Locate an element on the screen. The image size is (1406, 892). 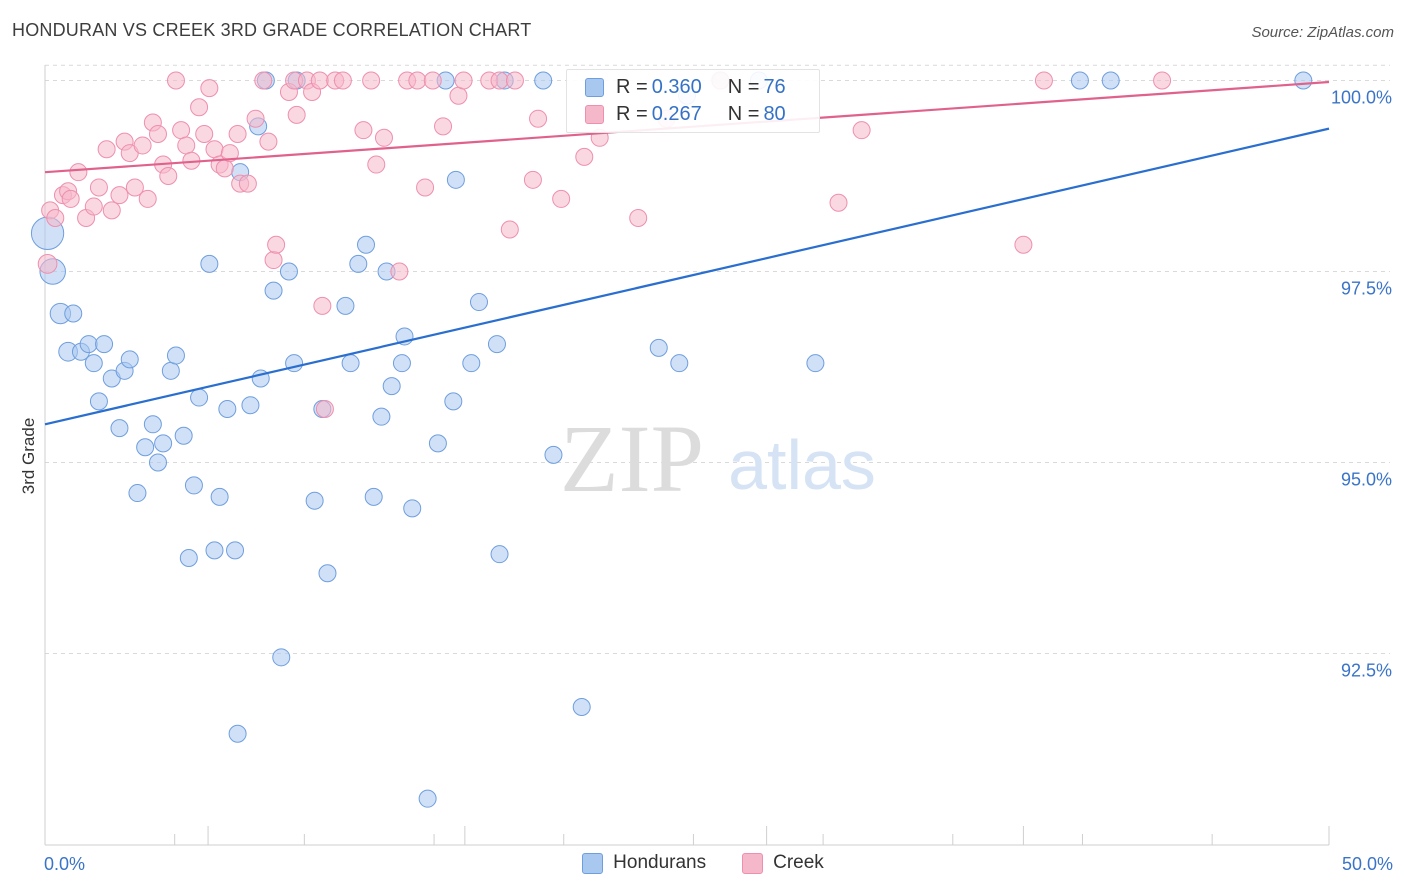
legend-r-value: 0.360 is located at coordinates (676, 86).